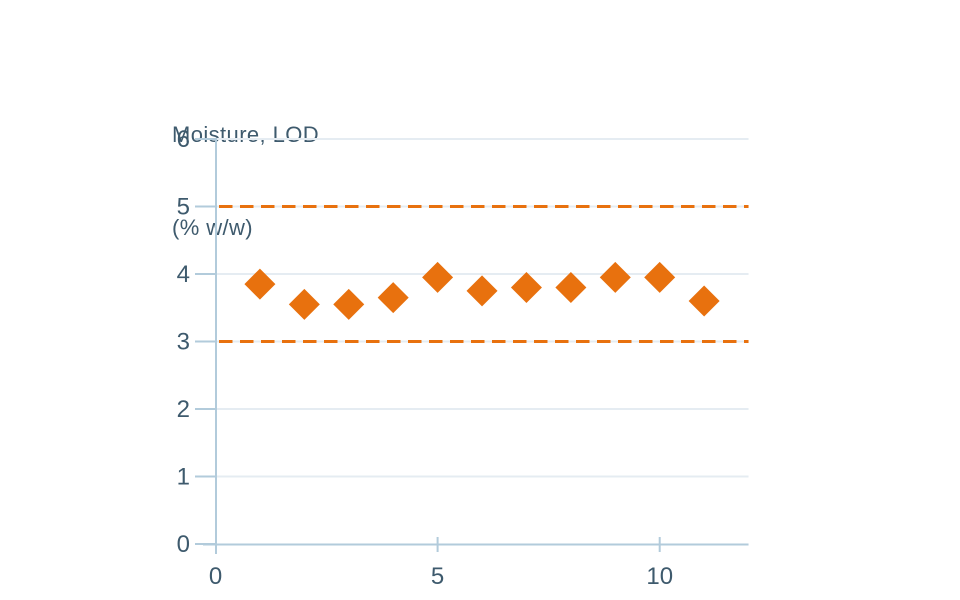 This screenshot has height=600, width=960. I want to click on y-tick-label-5: 5, so click(183, 207).